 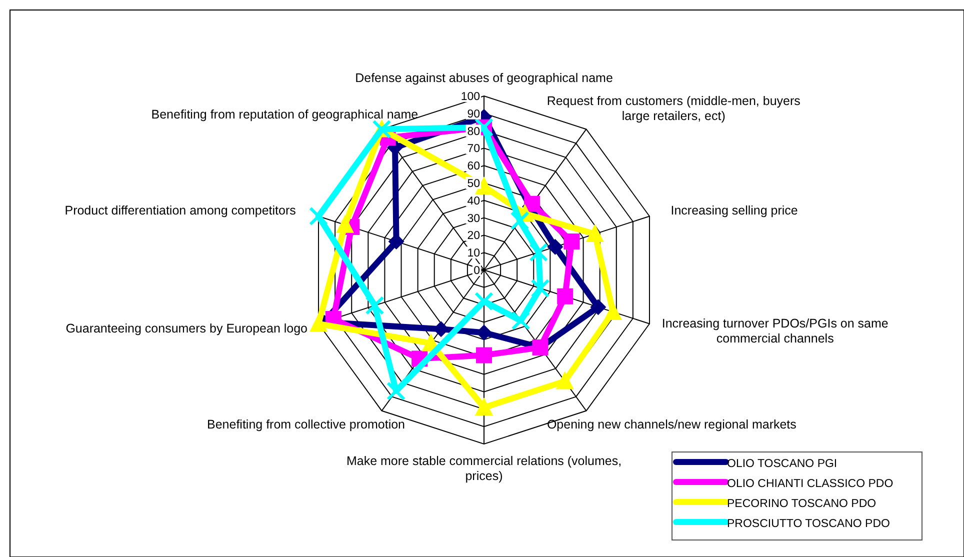 I want to click on spoke-label: Benefiting from reputation of geographical name, so click(x=284, y=115).